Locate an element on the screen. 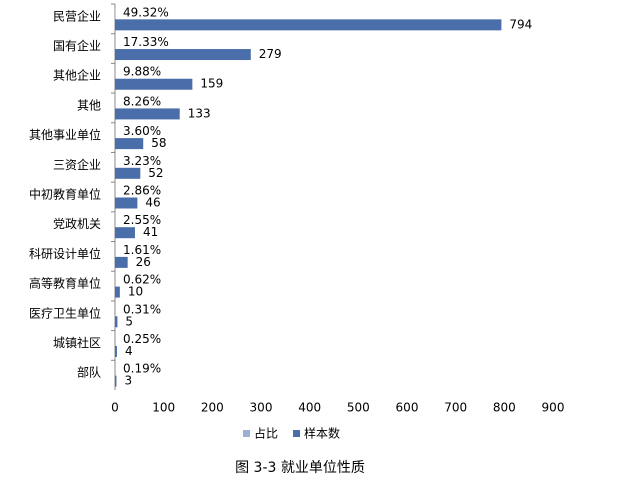 The image size is (640, 478). y-tick-label: 科研设计单位 is located at coordinates (65, 253).